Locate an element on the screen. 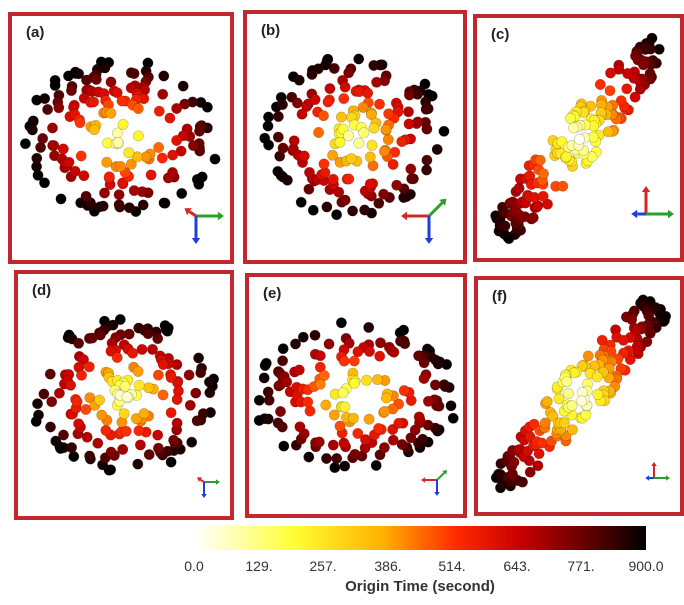  panel-c: (c) is located at coordinates (578, 138).